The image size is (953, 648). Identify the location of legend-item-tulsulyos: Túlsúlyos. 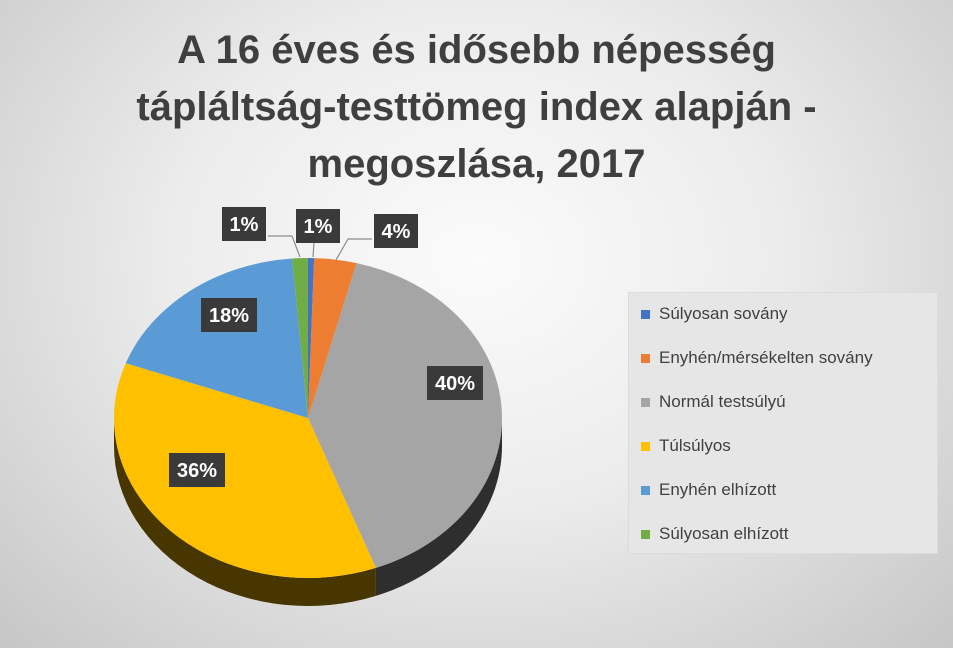
(686, 446).